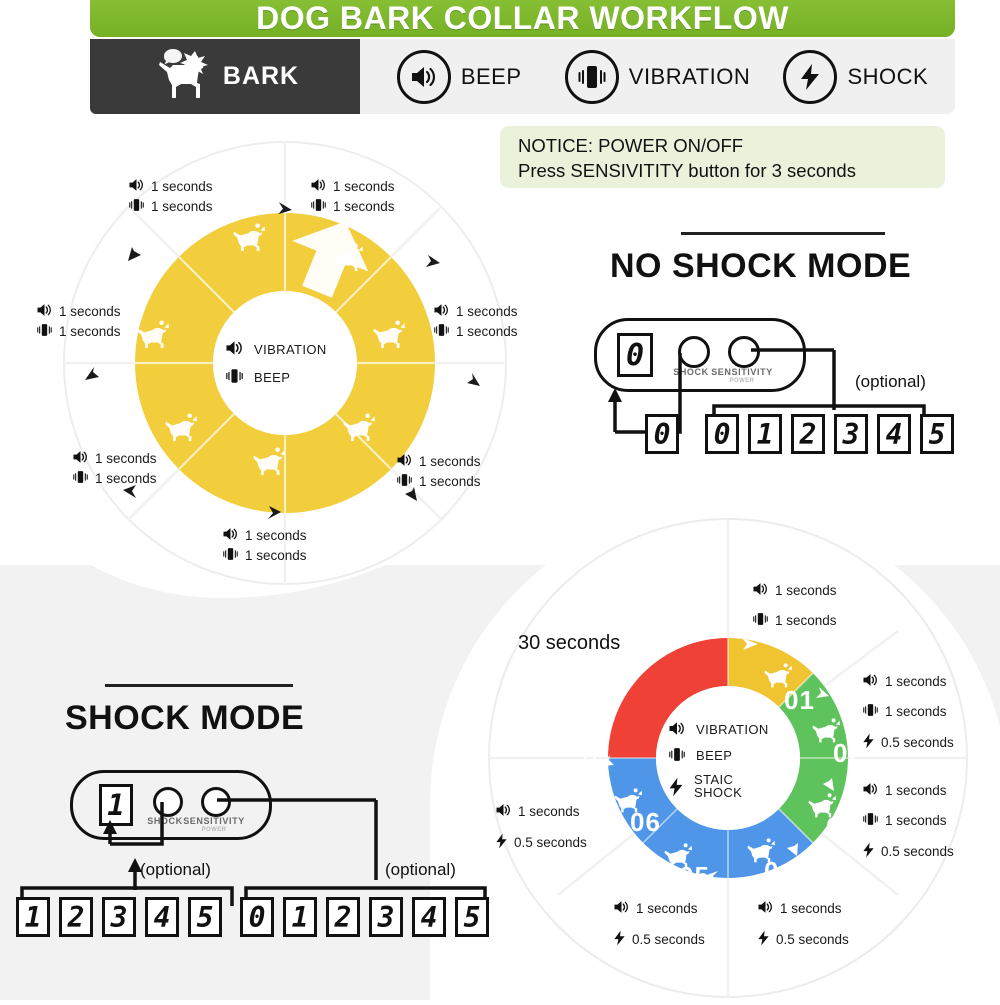  What do you see at coordinates (114, 468) in the screenshot?
I see `wheel-one-segment-5: 1 seconds 1 seconds` at bounding box center [114, 468].